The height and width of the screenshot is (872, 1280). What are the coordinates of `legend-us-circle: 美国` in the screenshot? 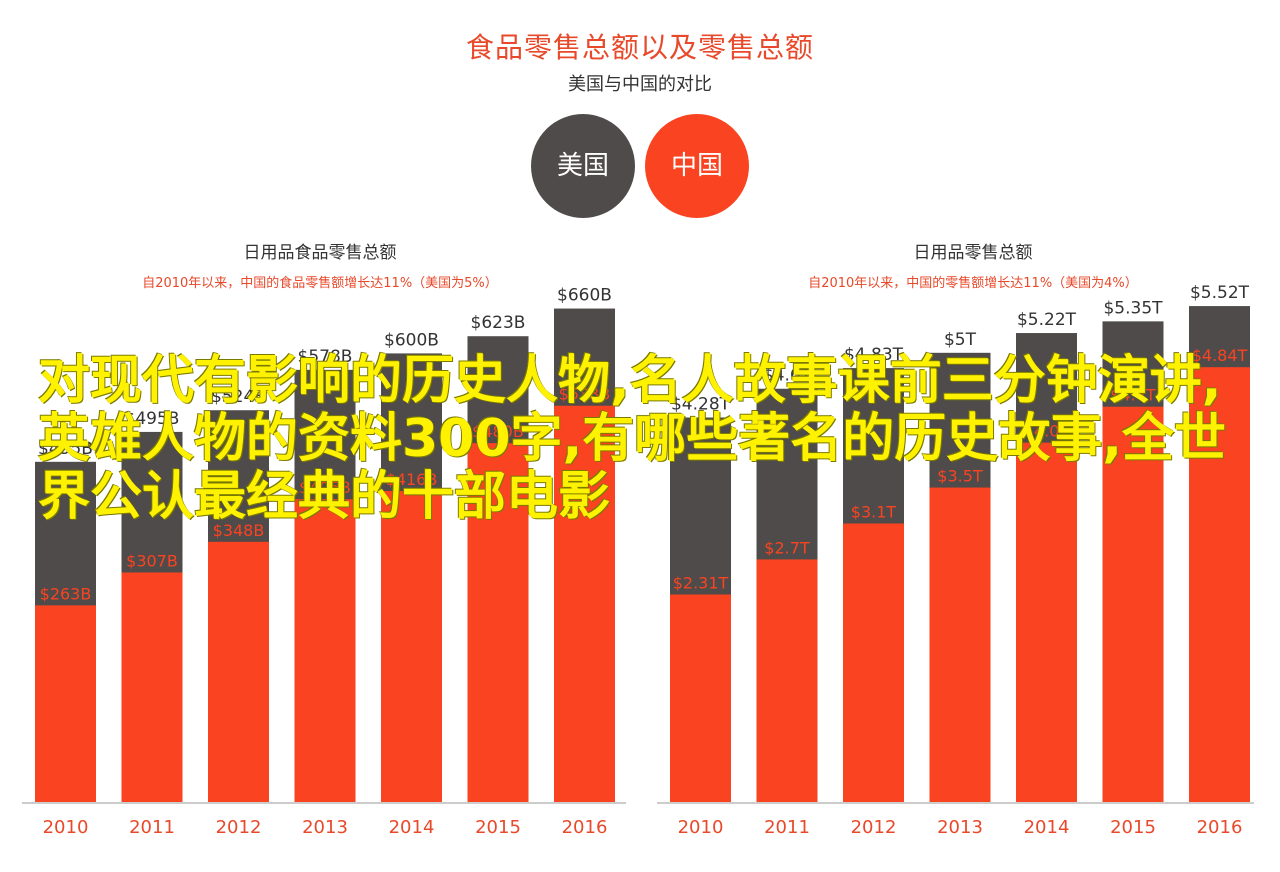 It's located at (583, 166).